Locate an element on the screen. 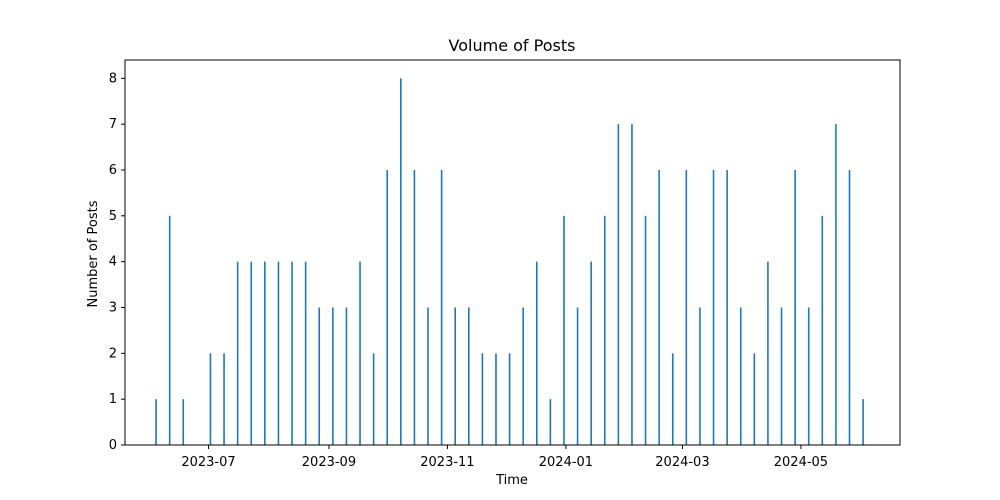 This screenshot has width=1000, height=500. x-tick-label: 2023-07 is located at coordinates (208, 462).